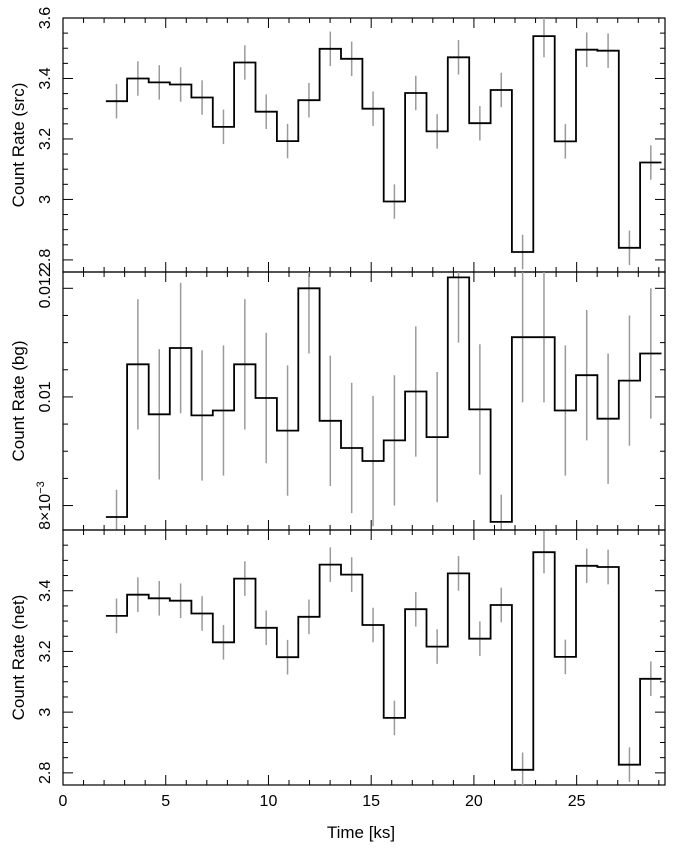  What do you see at coordinates (45, 396) in the screenshot?
I see `y-tick-label: 0.01` at bounding box center [45, 396].